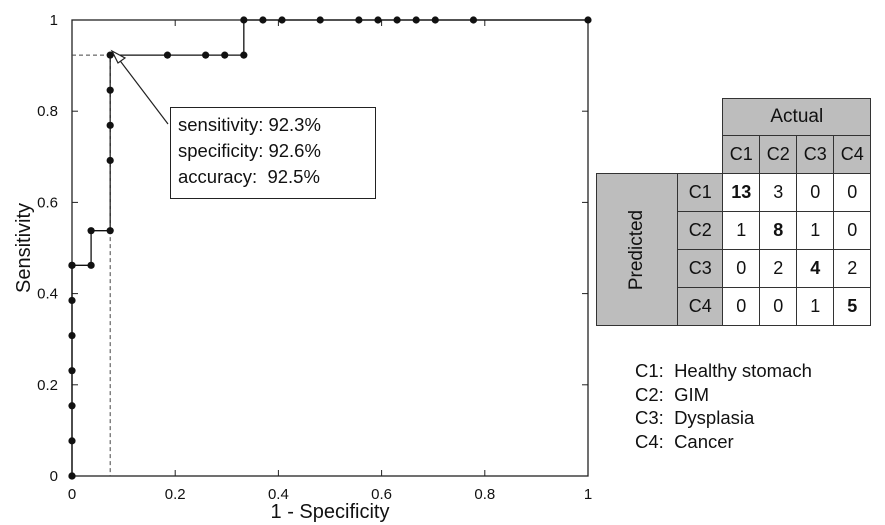 The height and width of the screenshot is (525, 885). Describe the element at coordinates (700, 192) in the screenshot. I see `row-header-c1: C1` at that location.